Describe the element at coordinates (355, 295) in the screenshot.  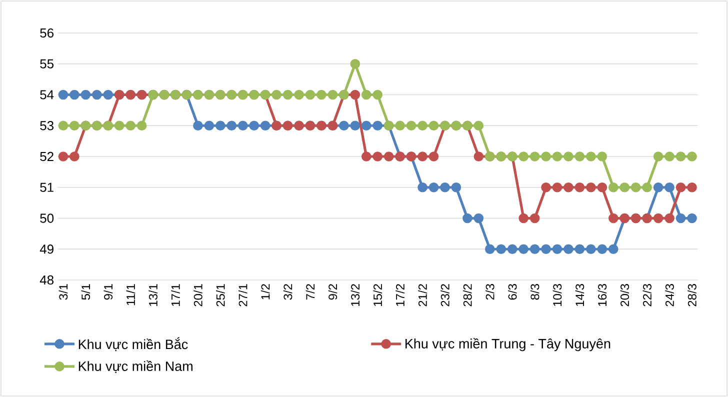
I see `x-tick-label: 13/2` at that location.